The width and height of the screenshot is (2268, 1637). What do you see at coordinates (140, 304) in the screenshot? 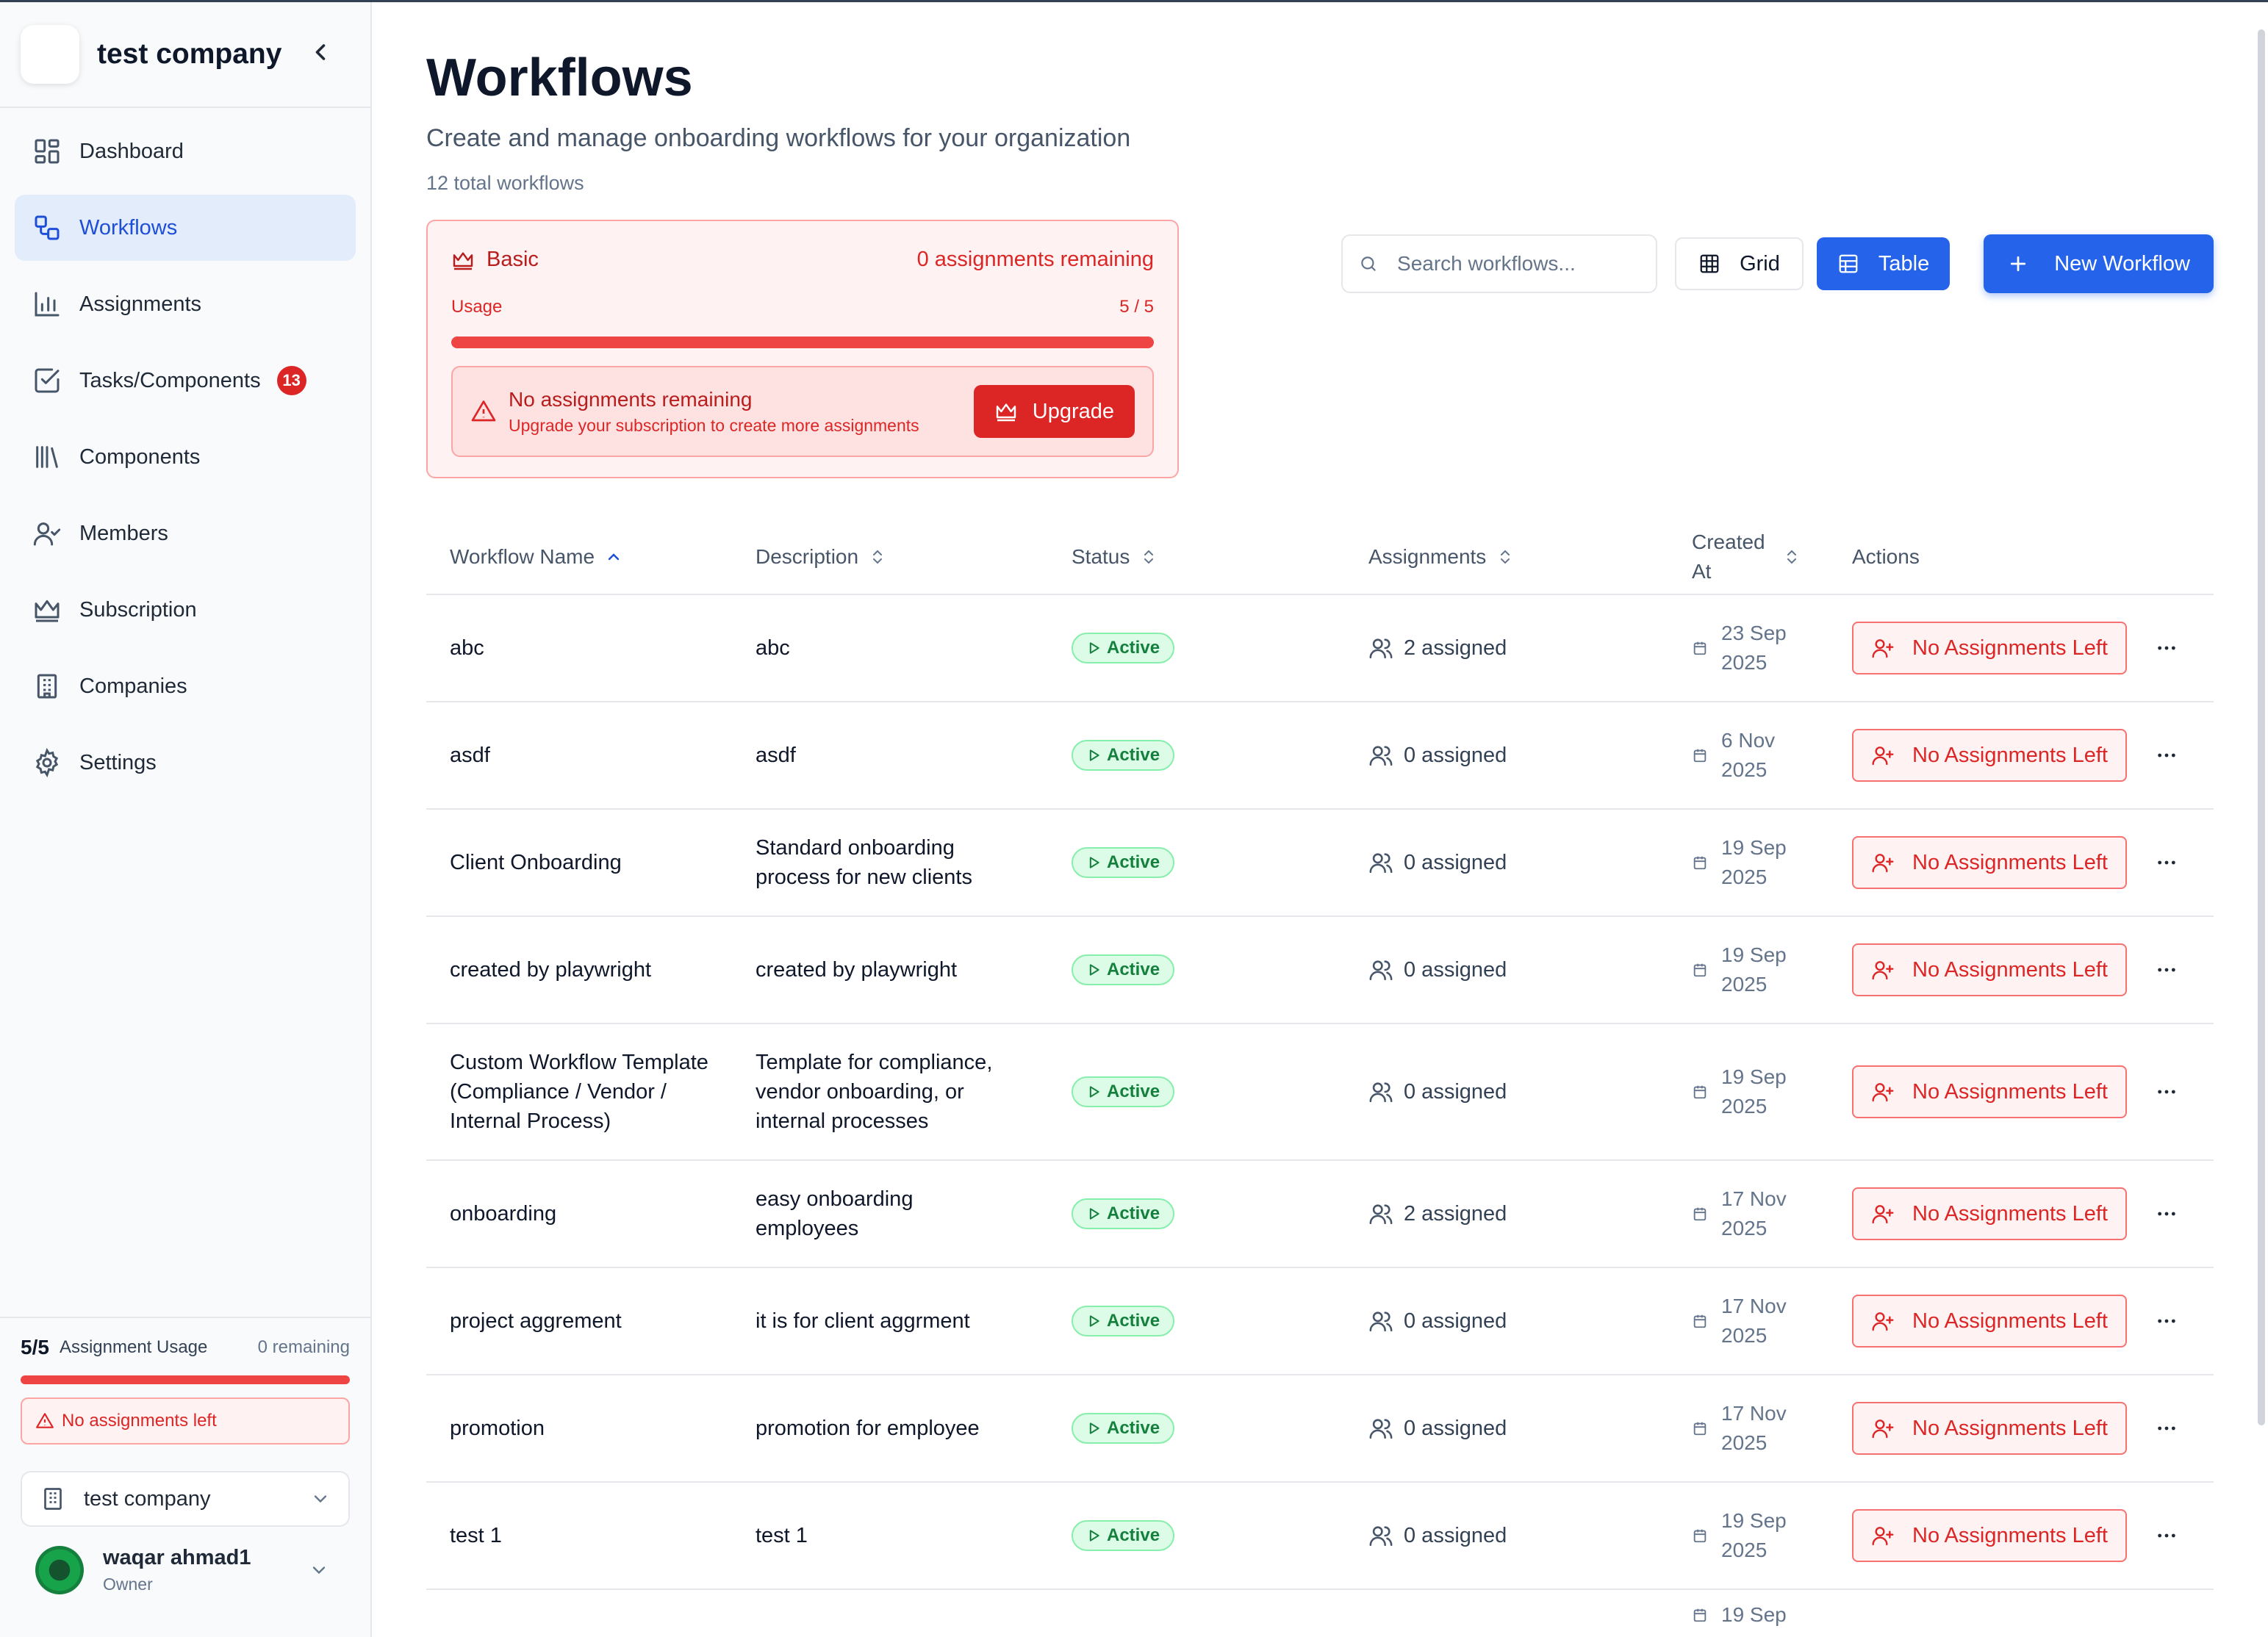
I see `sidebar-item-label: Assignments` at bounding box center [140, 304].